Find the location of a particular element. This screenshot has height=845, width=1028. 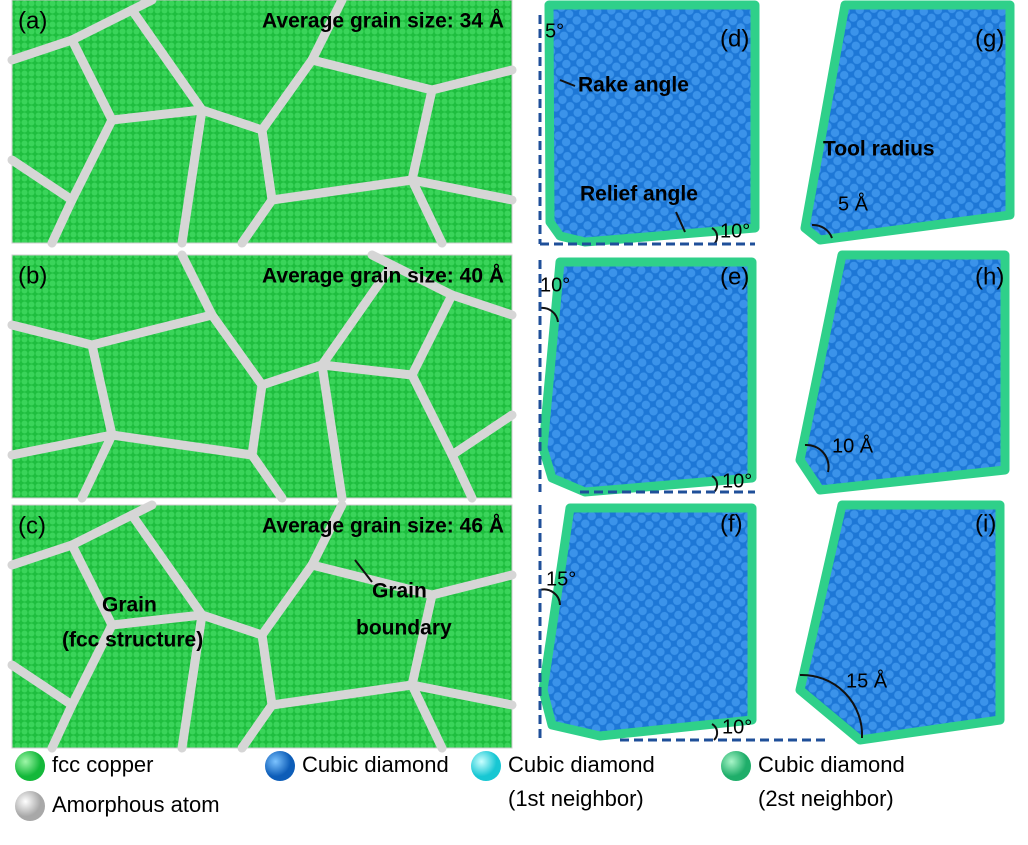

annotation: 15° is located at coordinates (561, 579).